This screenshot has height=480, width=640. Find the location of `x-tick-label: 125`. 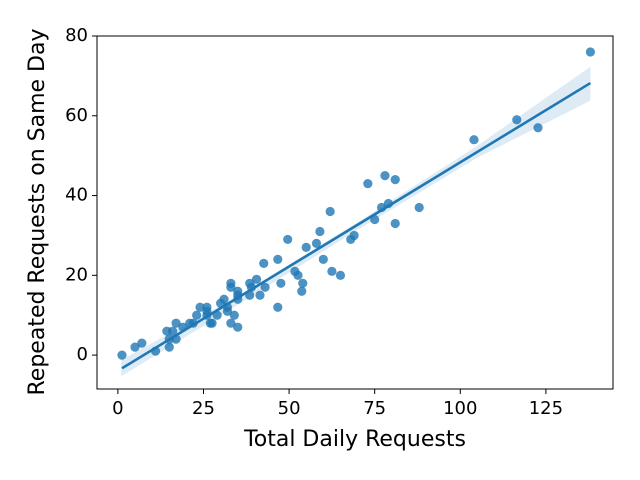

x-tick-label: 125 is located at coordinates (546, 408).